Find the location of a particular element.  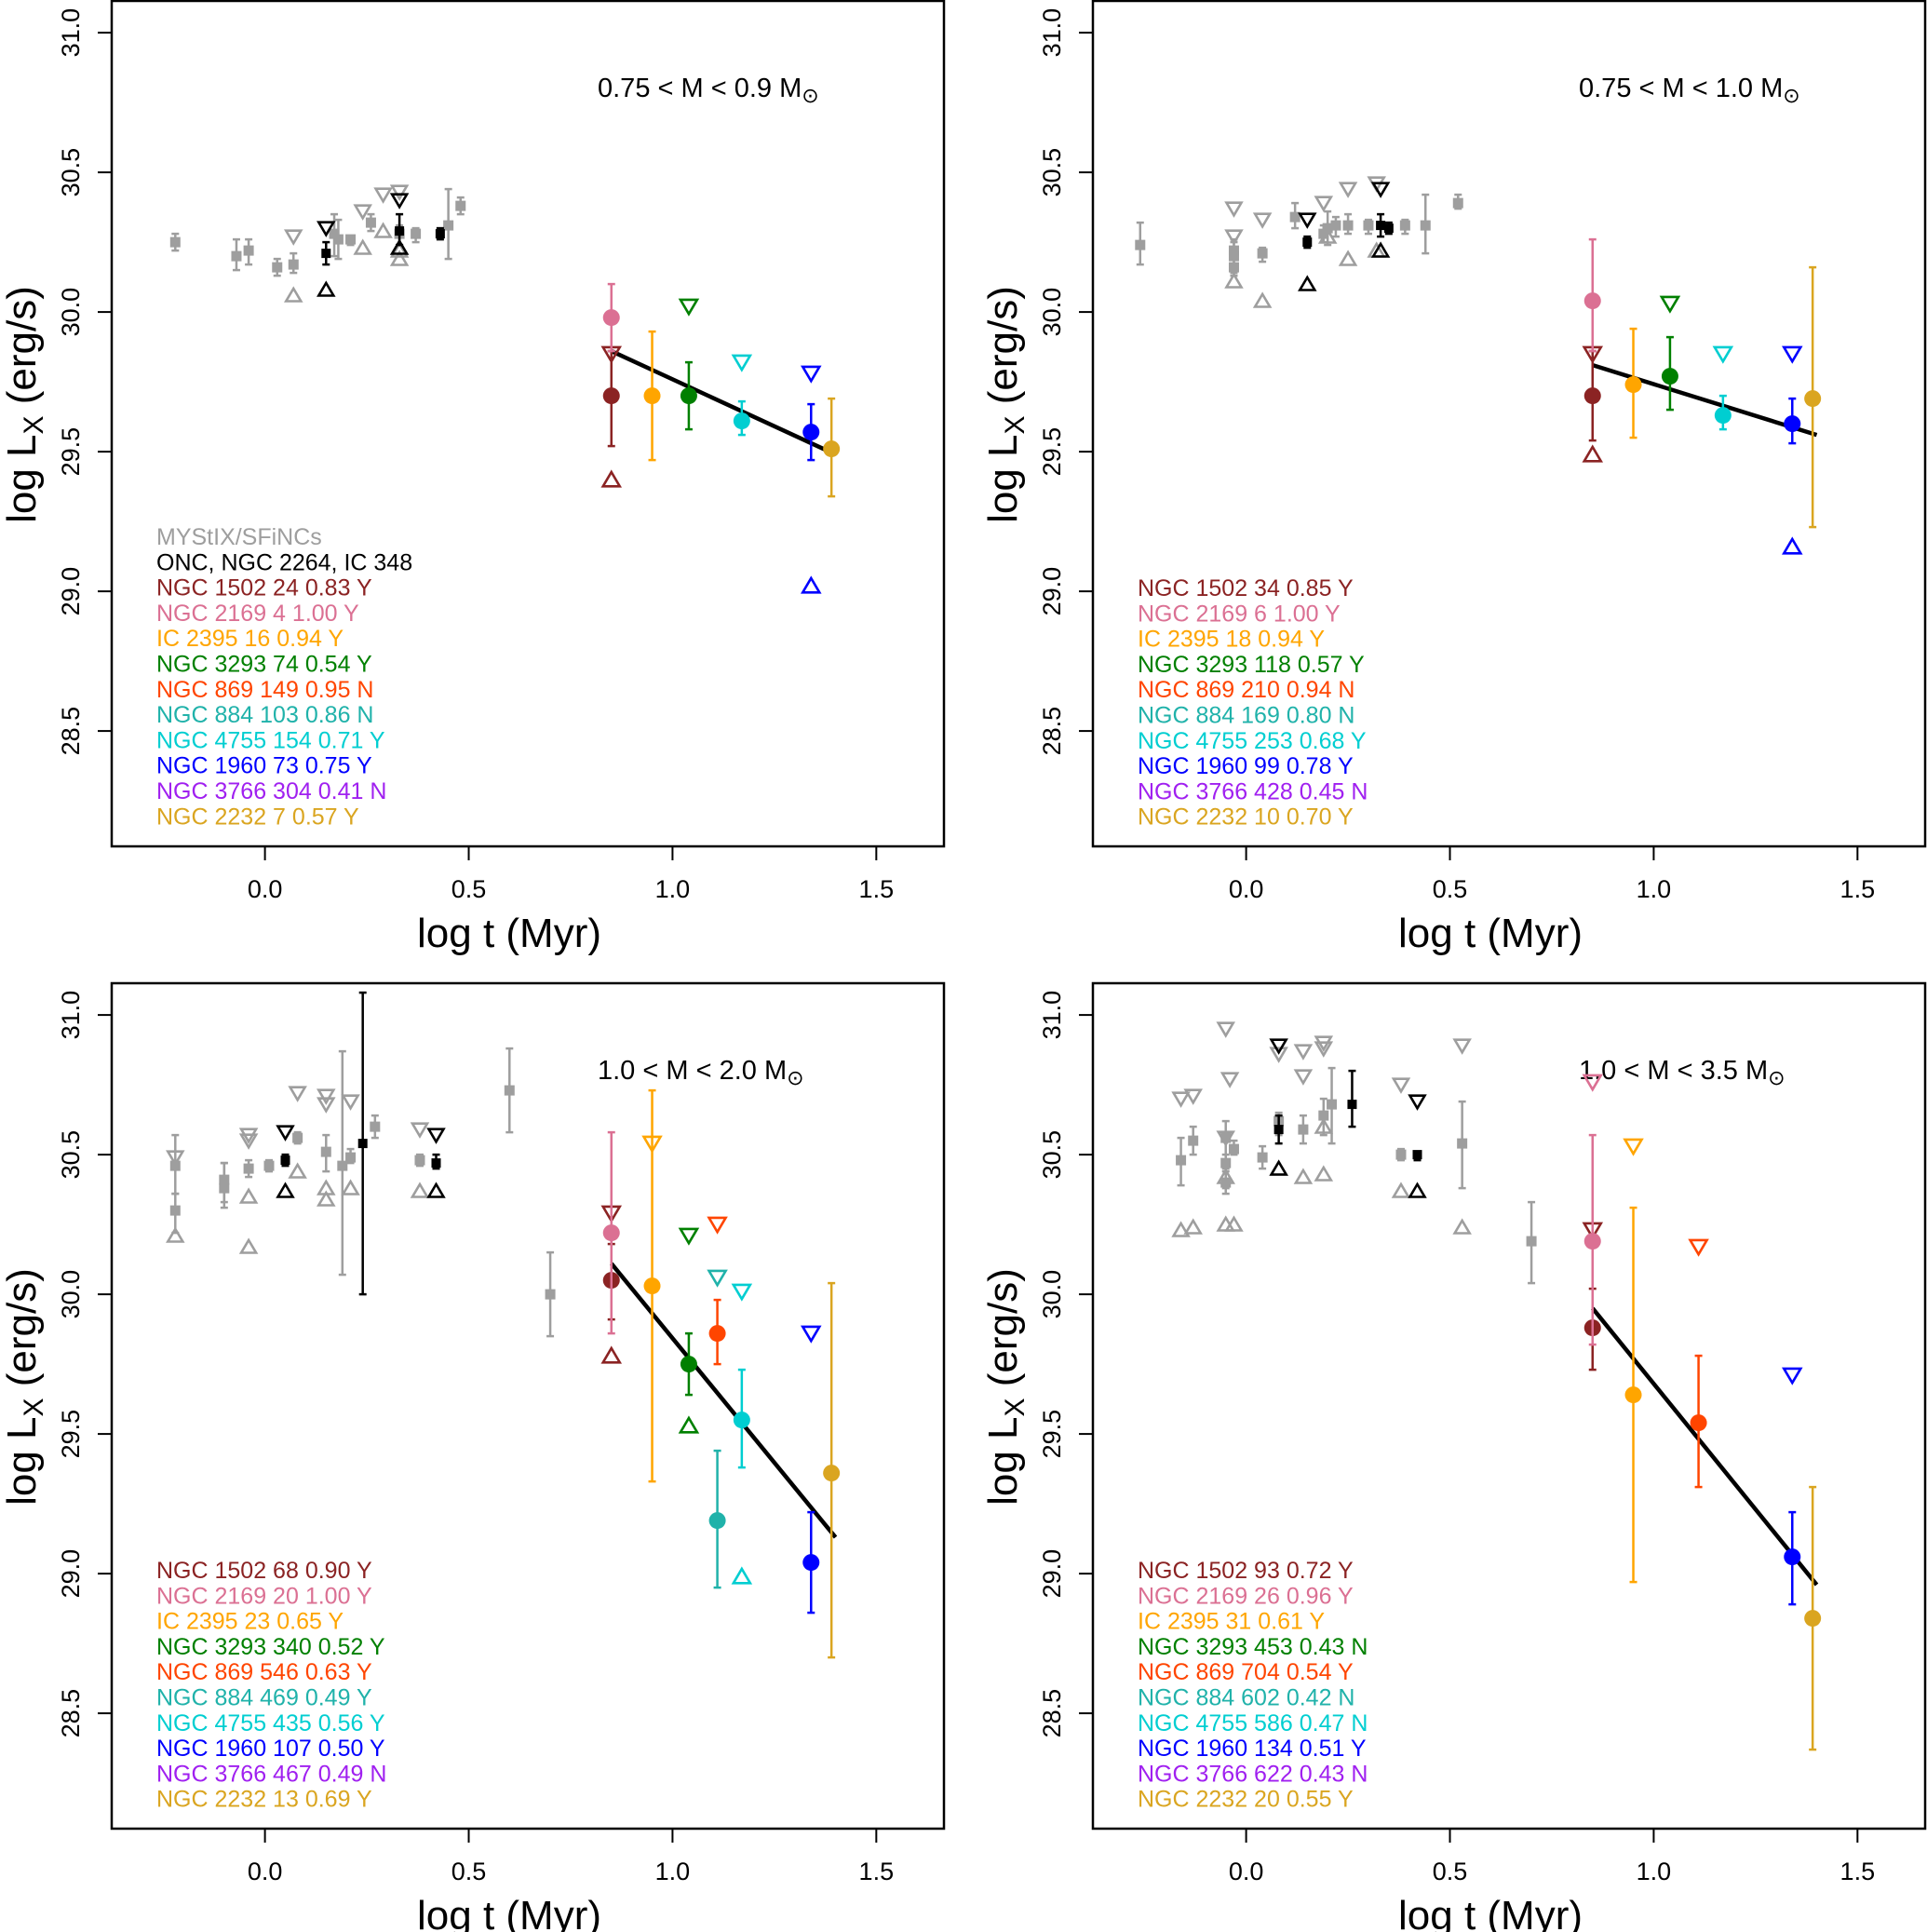

fit-line is located at coordinates (724, 403).